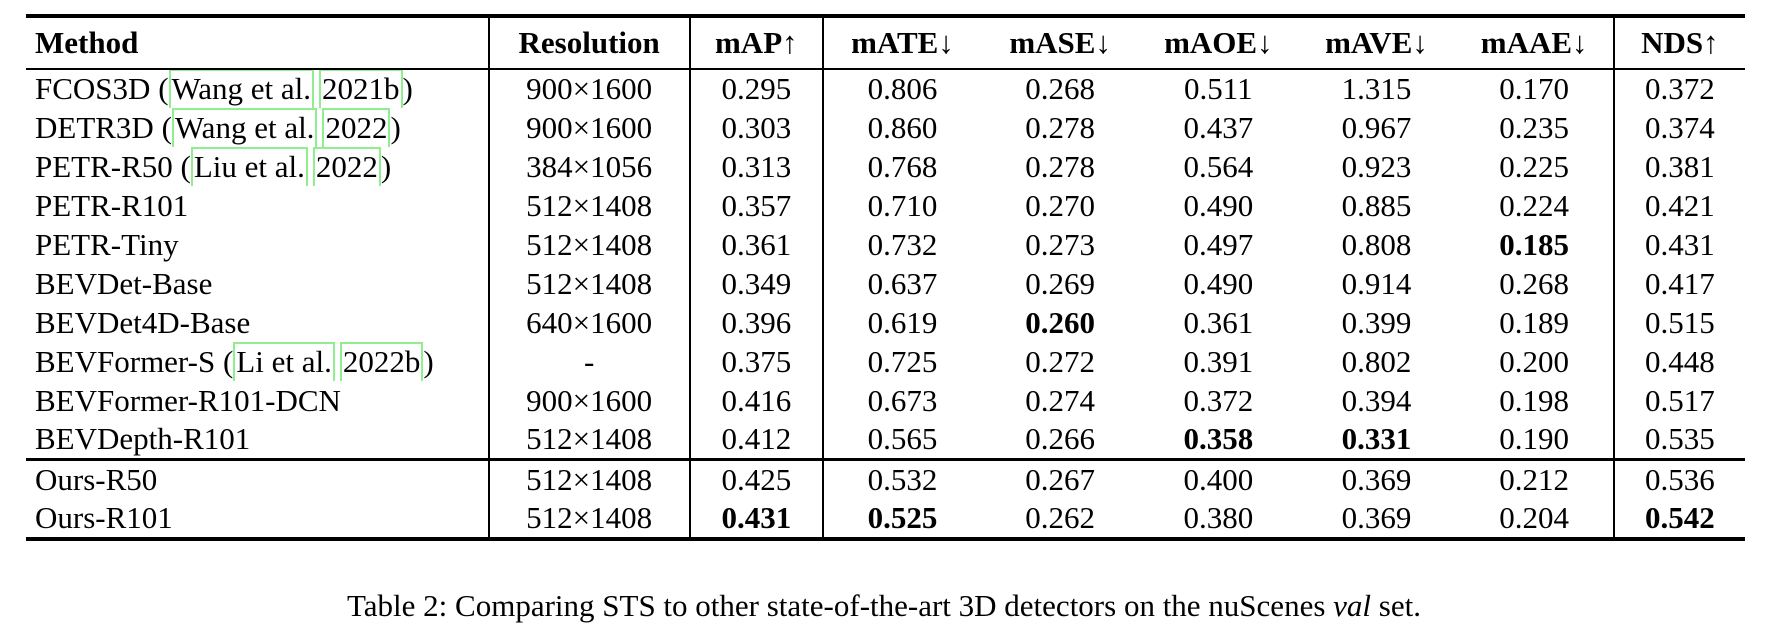  Describe the element at coordinates (1218, 166) in the screenshot. I see `metric-cell: 0.564` at that location.